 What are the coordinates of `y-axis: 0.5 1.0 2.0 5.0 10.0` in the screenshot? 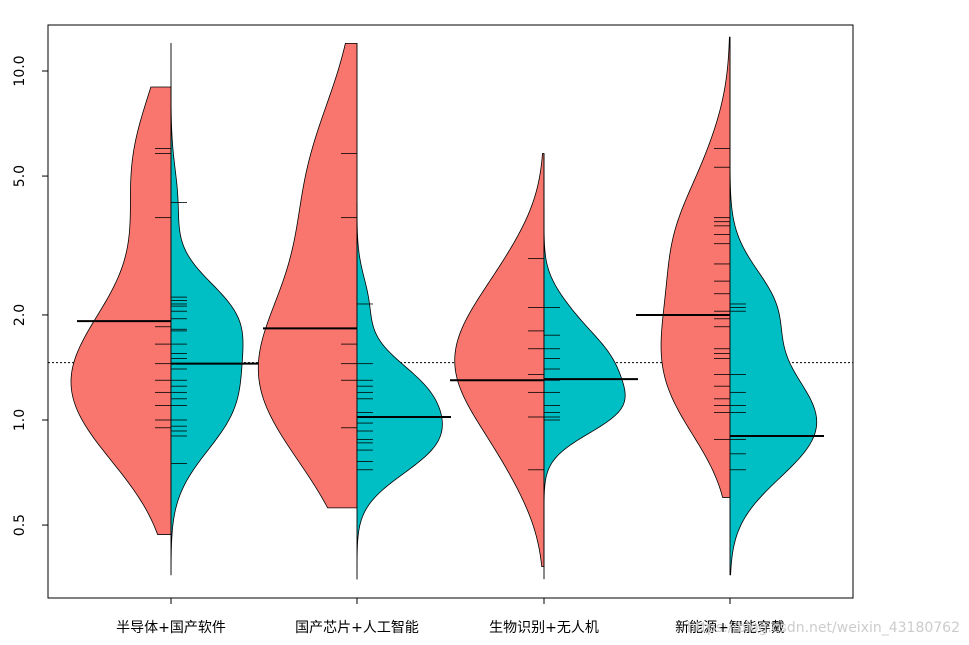 It's located at (30, 295).